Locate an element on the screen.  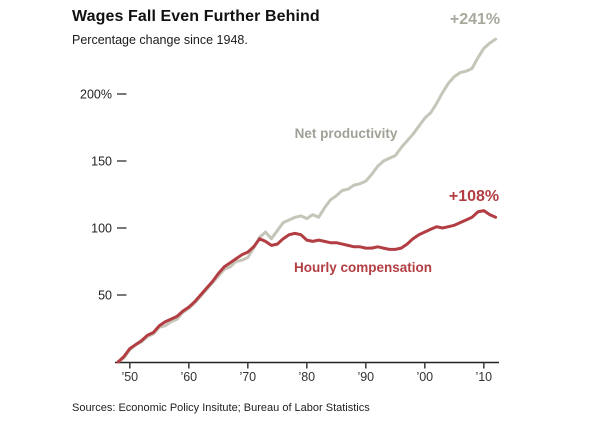
x-axis-ticks: ’50 ’60 ’70 ’80 ’90 ’00 ’10 is located at coordinates (306, 373).